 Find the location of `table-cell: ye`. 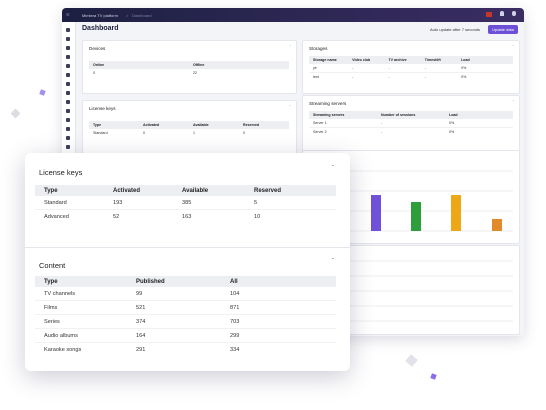

table-cell: ye is located at coordinates (329, 68).